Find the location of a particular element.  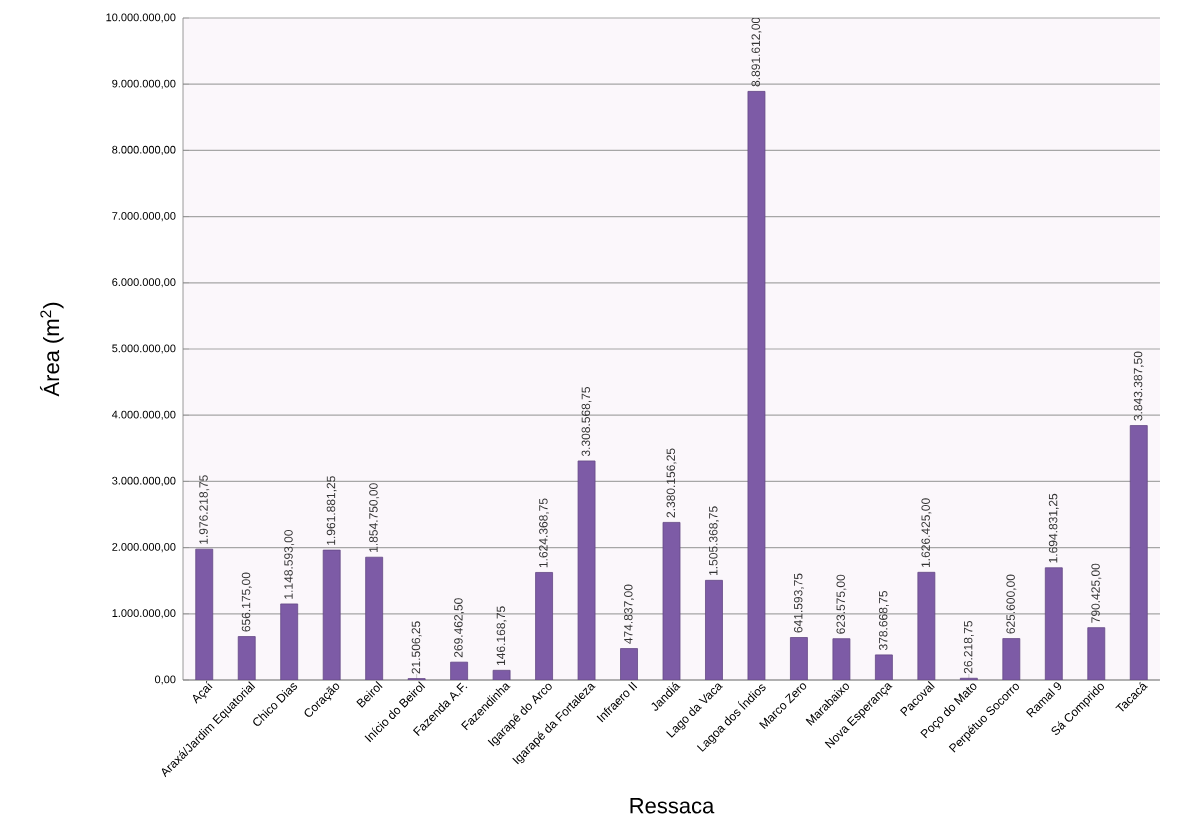

data-label: 656.175,00 is located at coordinates (246, 602).